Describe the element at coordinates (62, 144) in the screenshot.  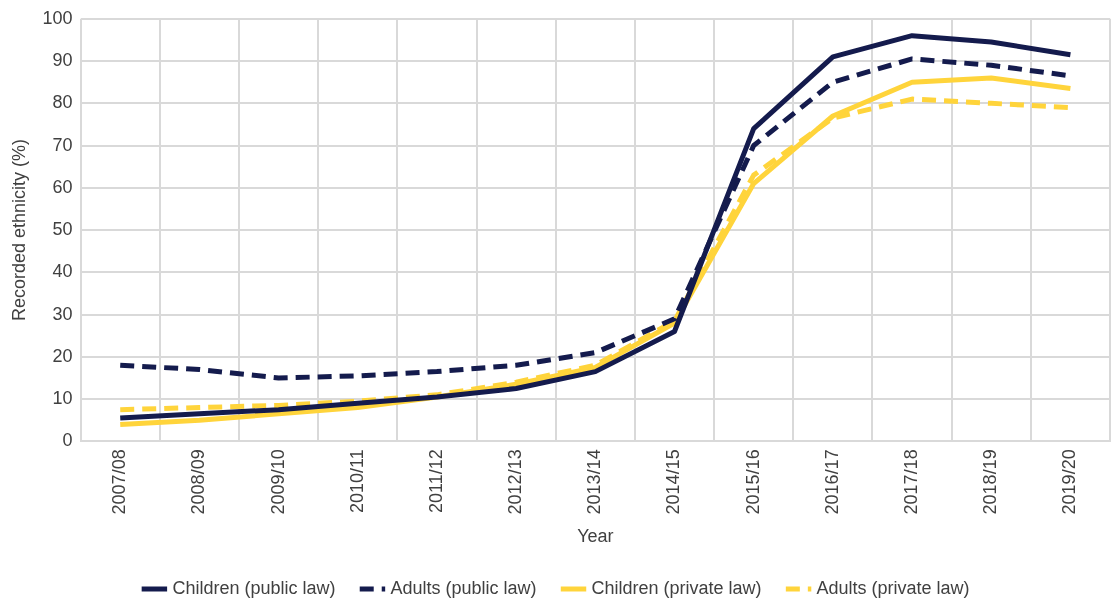
I see `y-tick-label: 70` at that location.